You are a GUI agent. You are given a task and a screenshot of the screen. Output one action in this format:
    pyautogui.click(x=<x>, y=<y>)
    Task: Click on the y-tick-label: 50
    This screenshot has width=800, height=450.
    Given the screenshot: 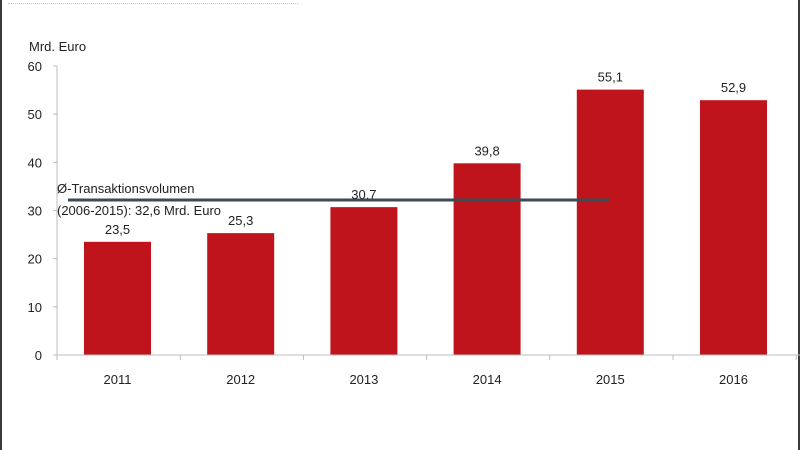 What is the action you would take?
    pyautogui.click(x=35, y=114)
    